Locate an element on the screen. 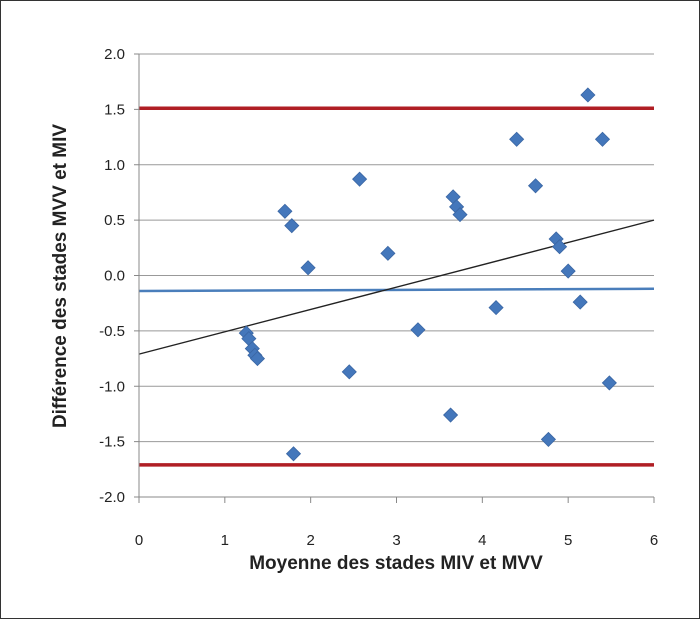 Image resolution: width=700 pixels, height=619 pixels. x-tick-label: 0 is located at coordinates (139, 540).